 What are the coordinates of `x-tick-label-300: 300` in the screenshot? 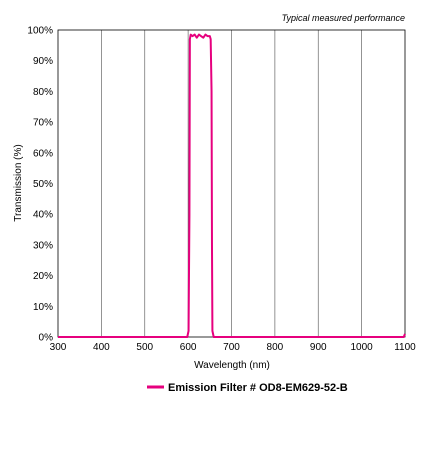 It's located at (58, 347).